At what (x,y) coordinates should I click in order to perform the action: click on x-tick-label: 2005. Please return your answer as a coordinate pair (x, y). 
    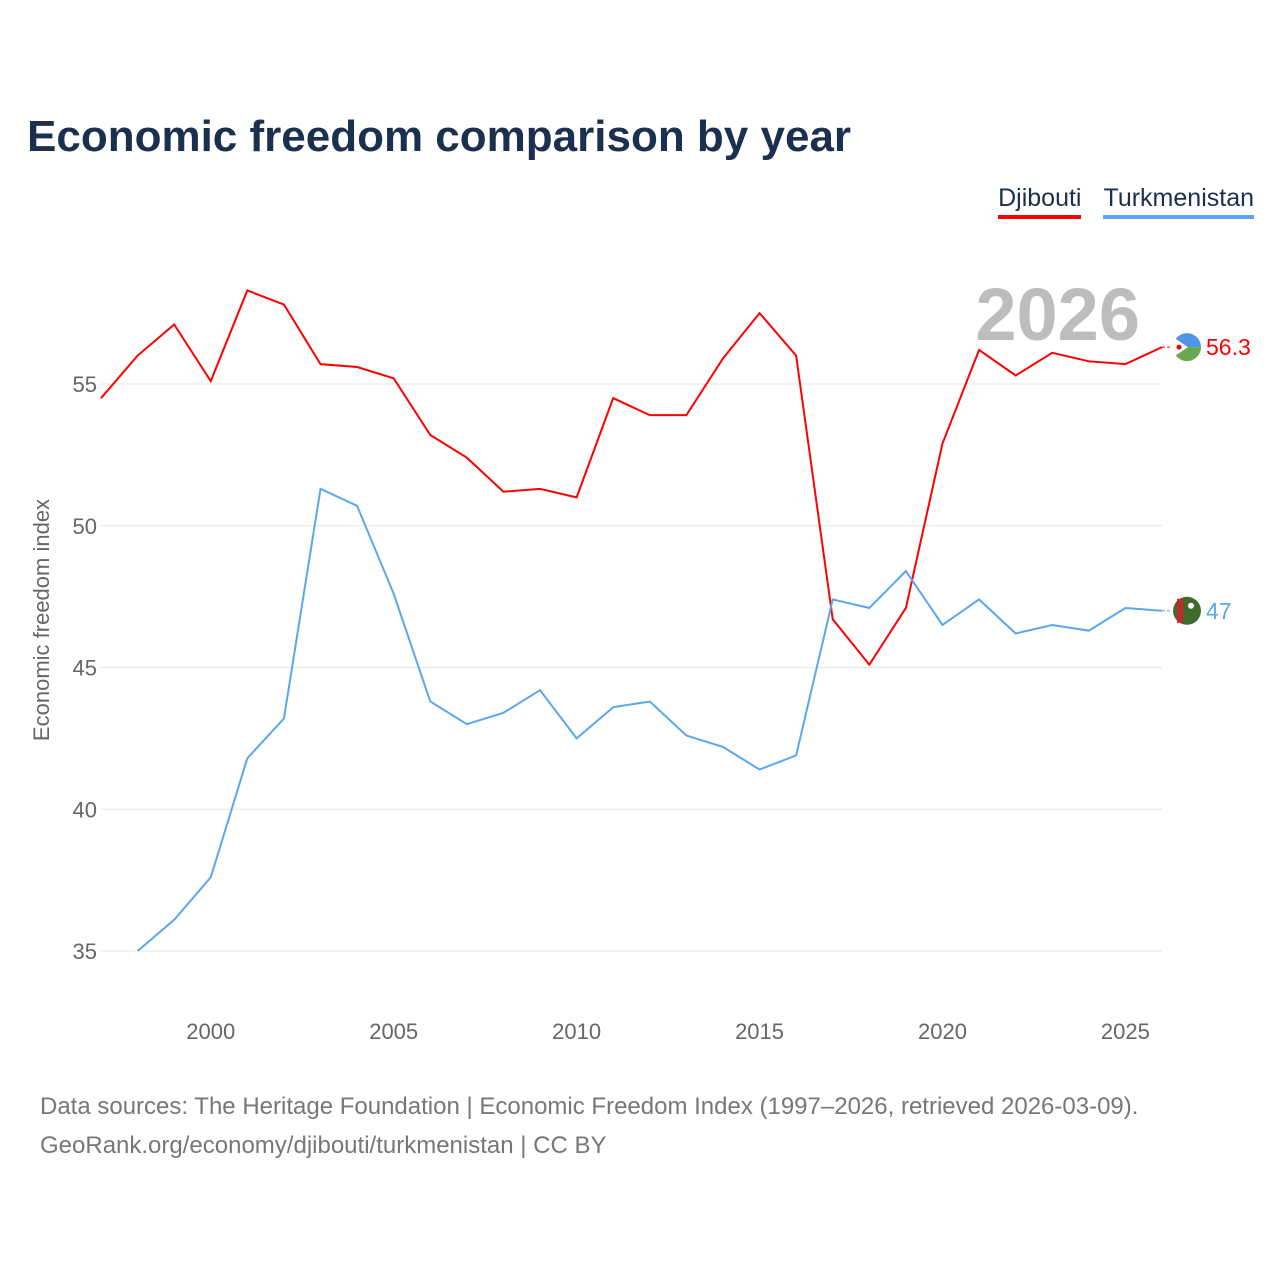
    Looking at the image, I should click on (393, 1031).